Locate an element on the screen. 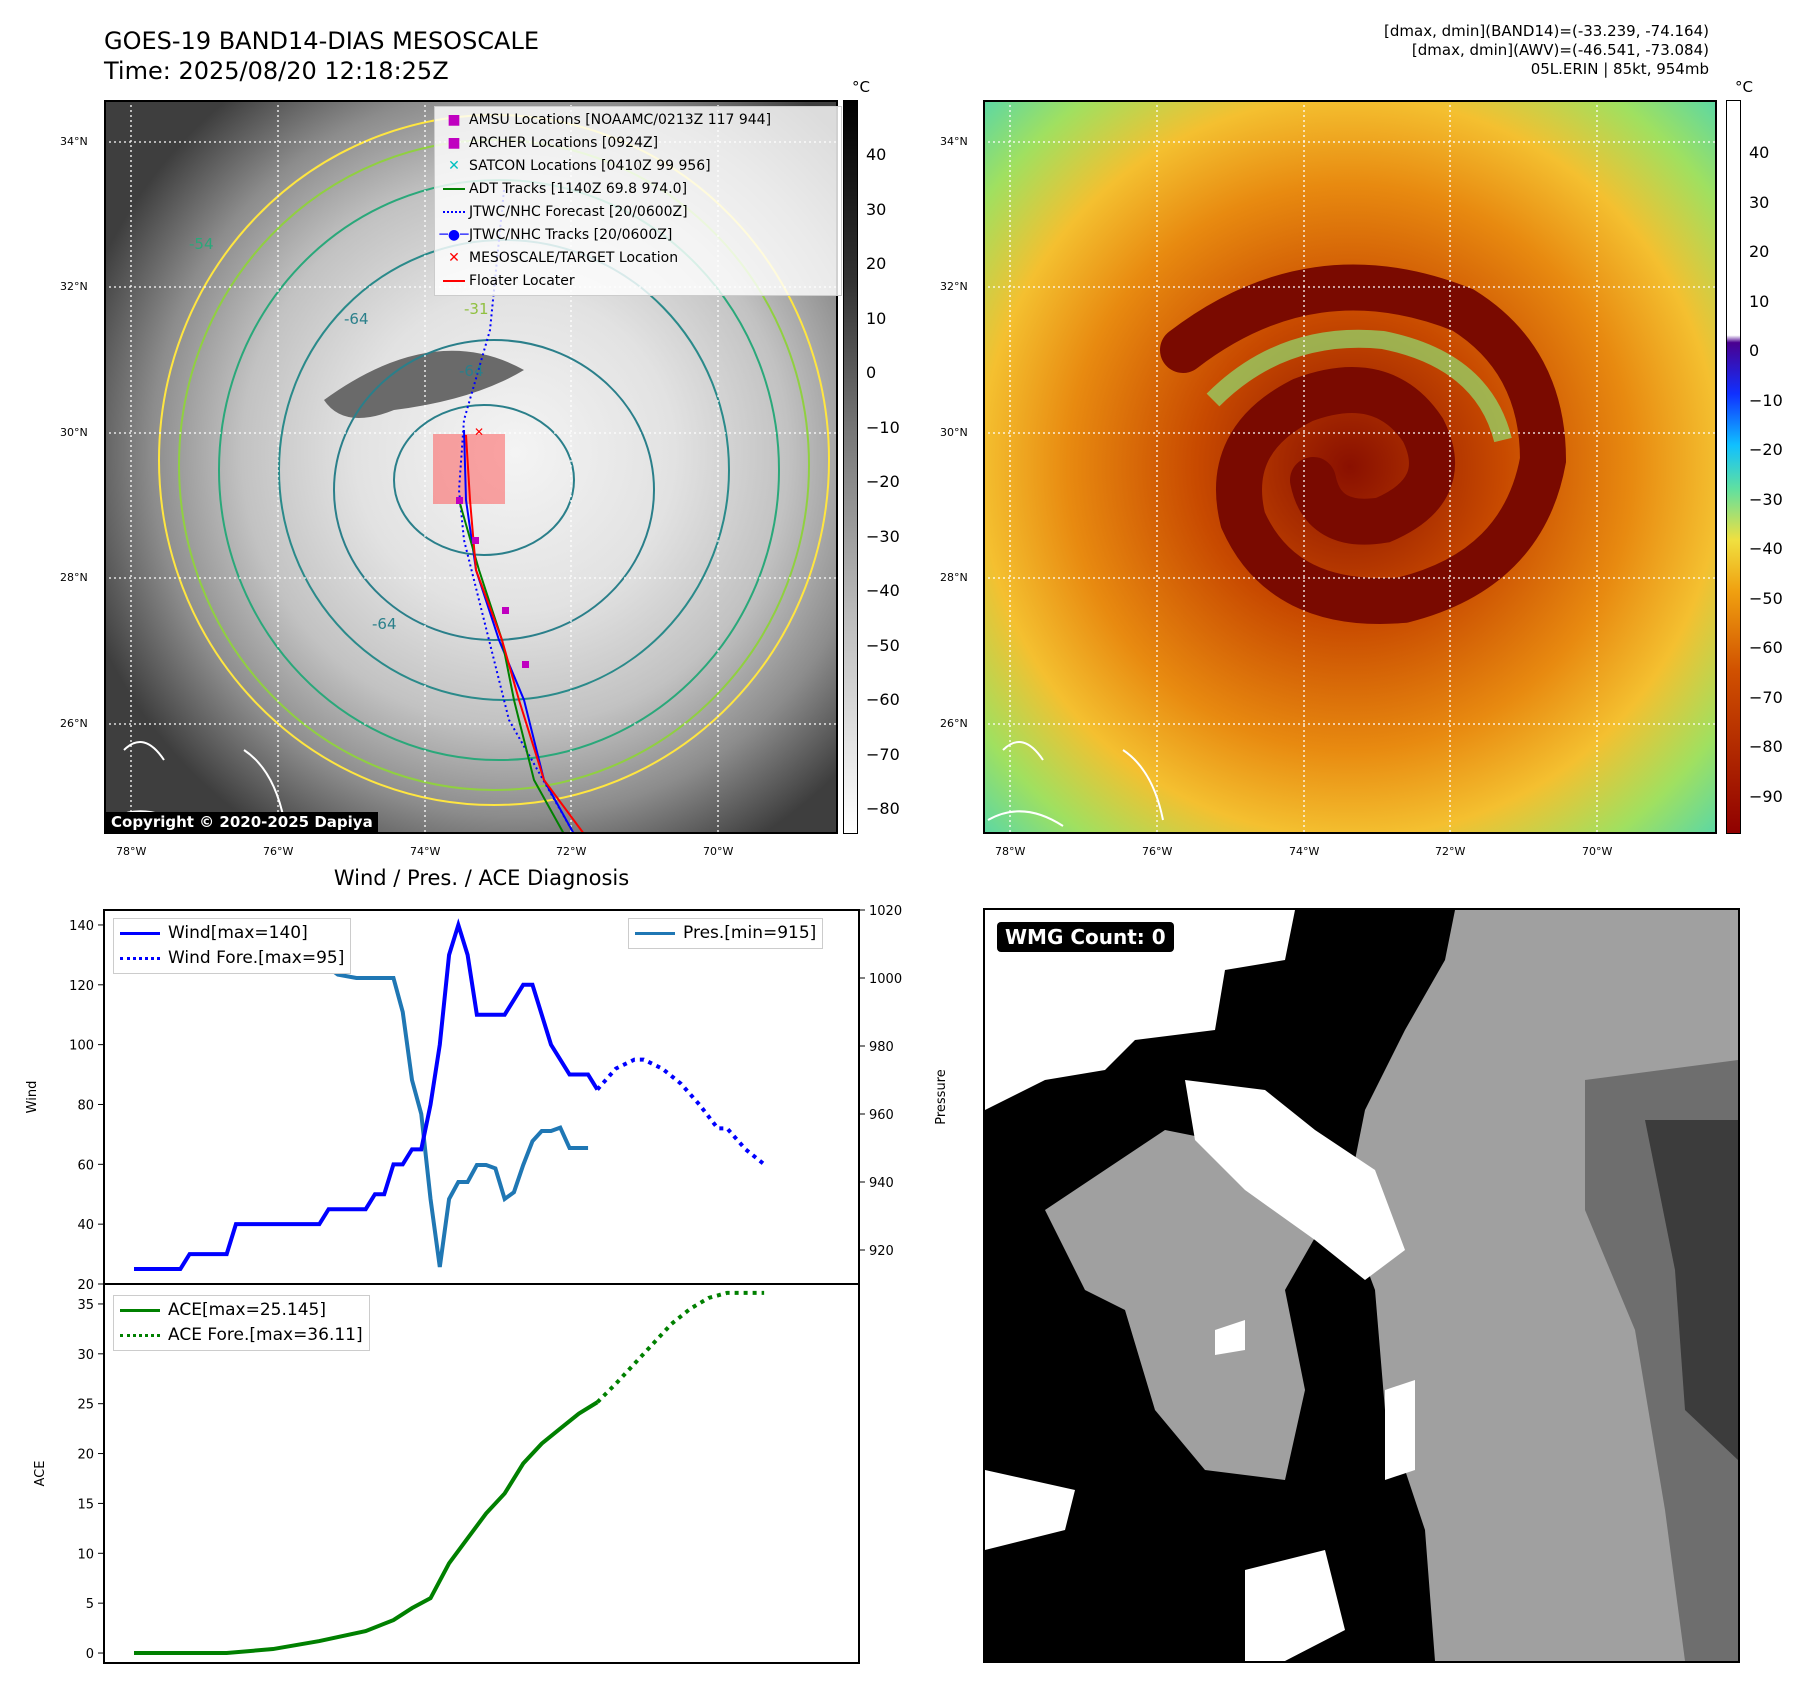 The image size is (1797, 1690). wv-dry-band is located at coordinates (1359, 386).